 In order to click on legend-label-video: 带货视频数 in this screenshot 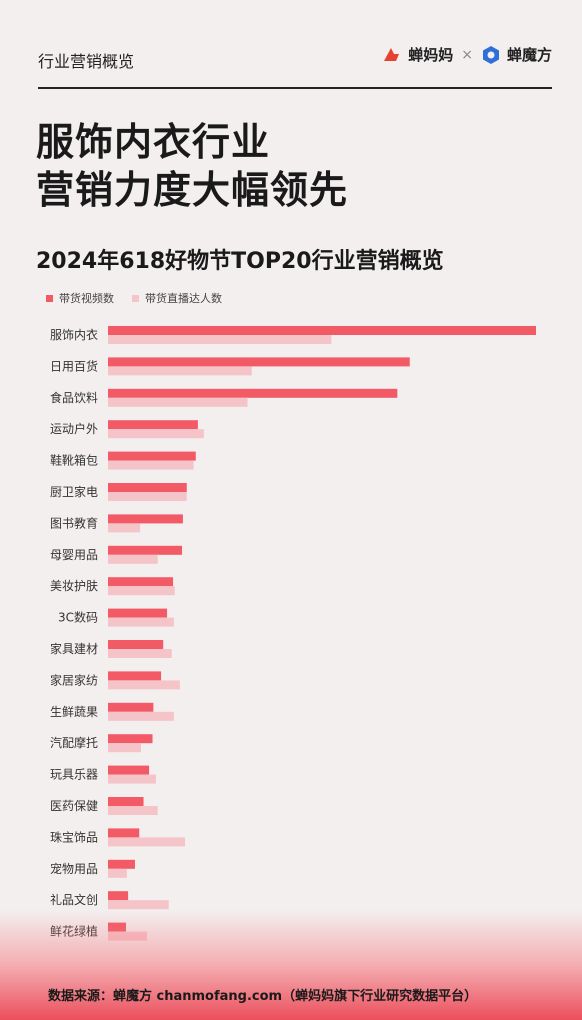, I will do `click(86, 298)`.